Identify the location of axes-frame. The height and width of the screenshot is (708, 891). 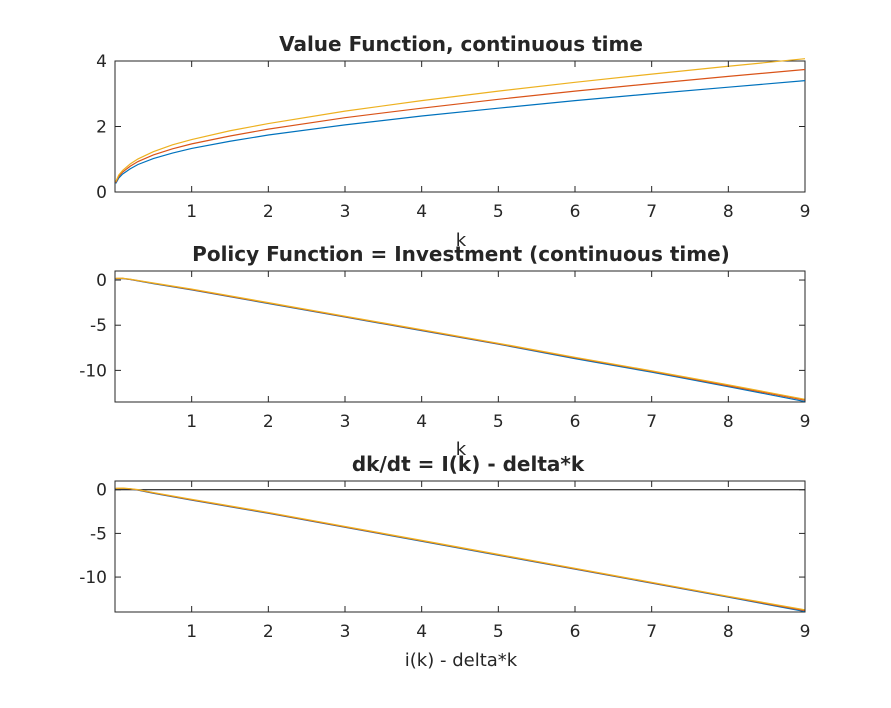
(460, 126).